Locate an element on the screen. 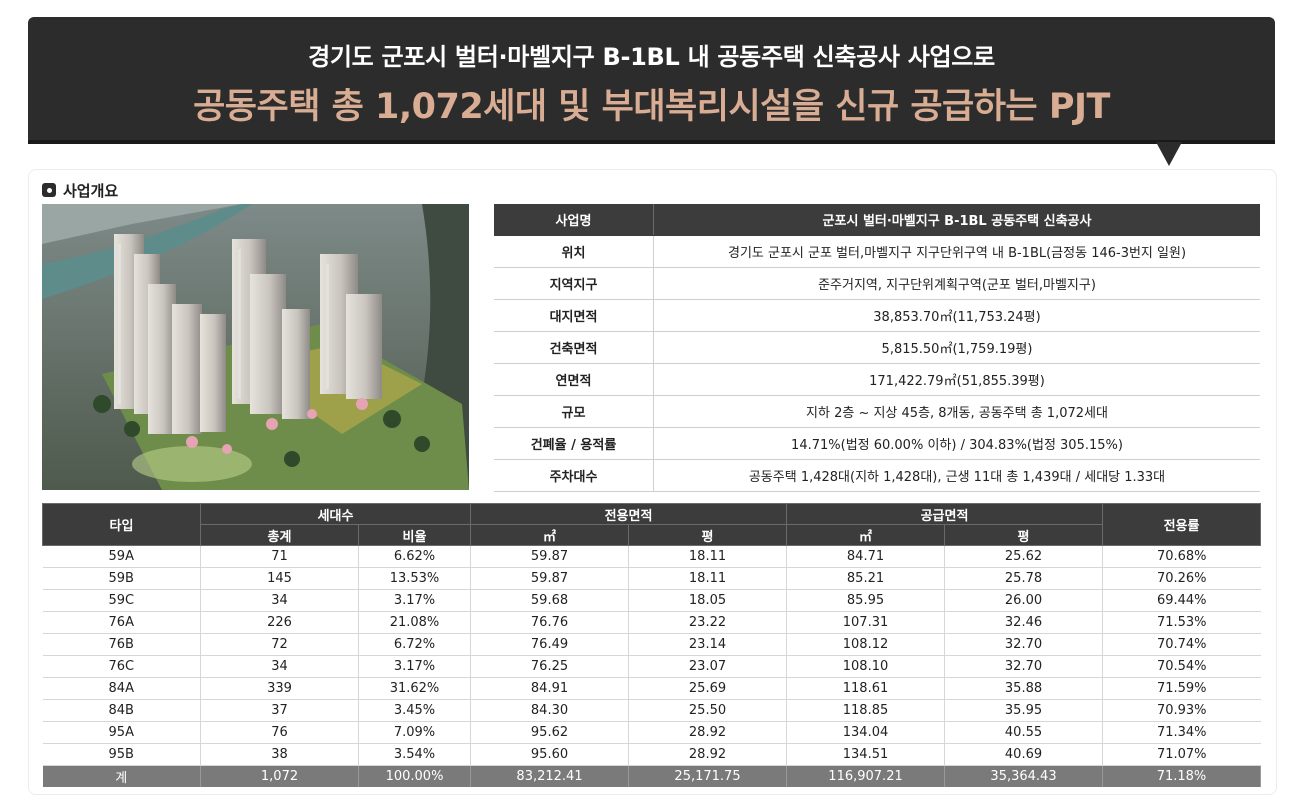 The image size is (1300, 800). supply-sqm-cell: 84.71 is located at coordinates (866, 556).